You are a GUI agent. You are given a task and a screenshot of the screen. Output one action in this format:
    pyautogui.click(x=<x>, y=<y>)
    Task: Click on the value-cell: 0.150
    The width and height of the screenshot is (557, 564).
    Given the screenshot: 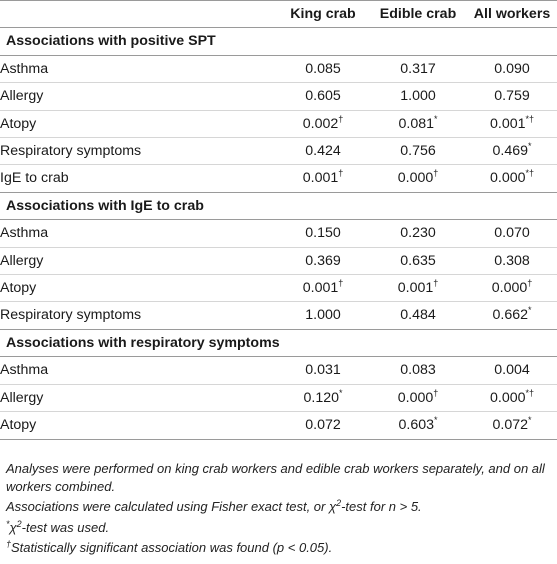 What is the action you would take?
    pyautogui.click(x=323, y=233)
    